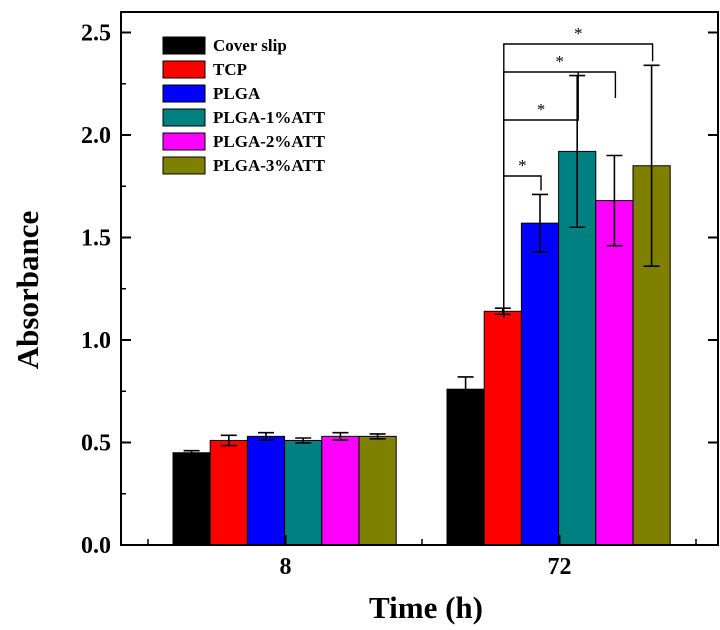 This screenshot has width=720, height=630. I want to click on legend-label: PLGA-2%ATT, so click(269, 141).